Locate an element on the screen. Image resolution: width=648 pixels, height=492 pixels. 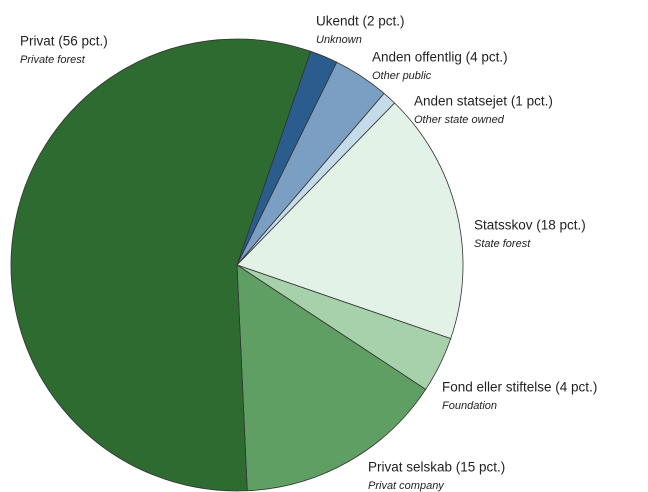
slice-label: Anden offentlig (4 pct.) is located at coordinates (440, 57).